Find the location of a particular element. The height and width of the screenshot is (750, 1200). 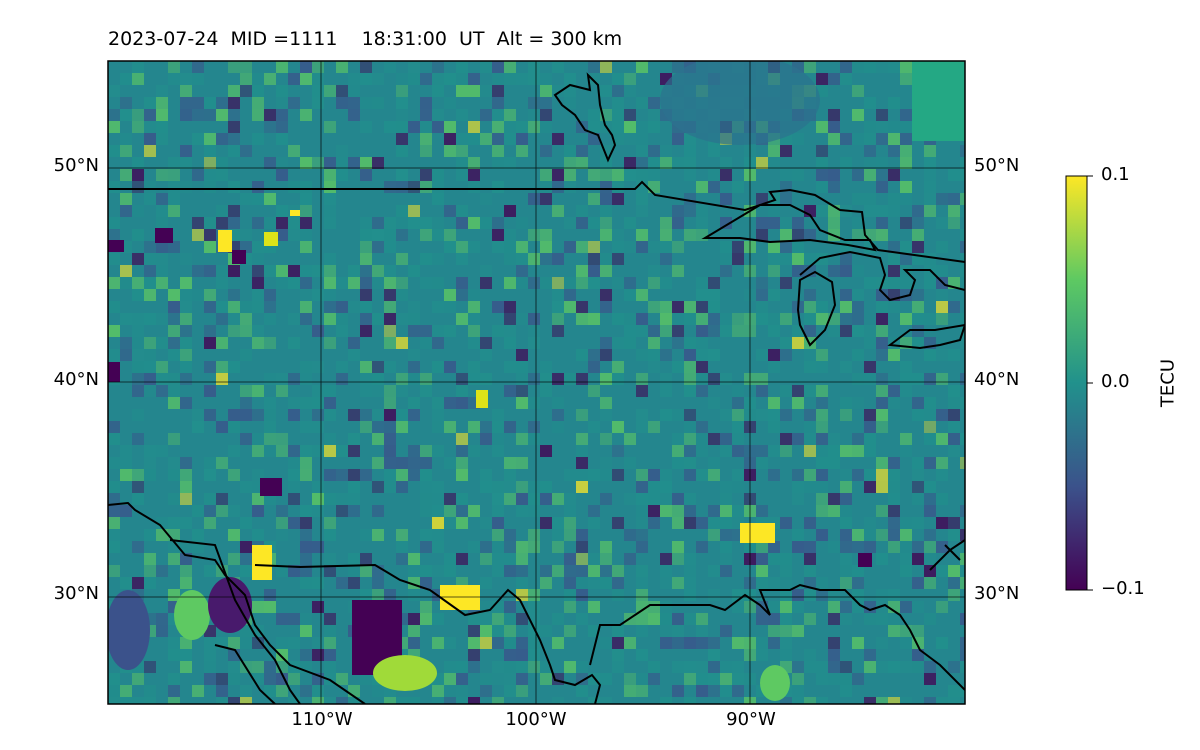

colorbar-tick-min: −0.1 is located at coordinates (1123, 588).